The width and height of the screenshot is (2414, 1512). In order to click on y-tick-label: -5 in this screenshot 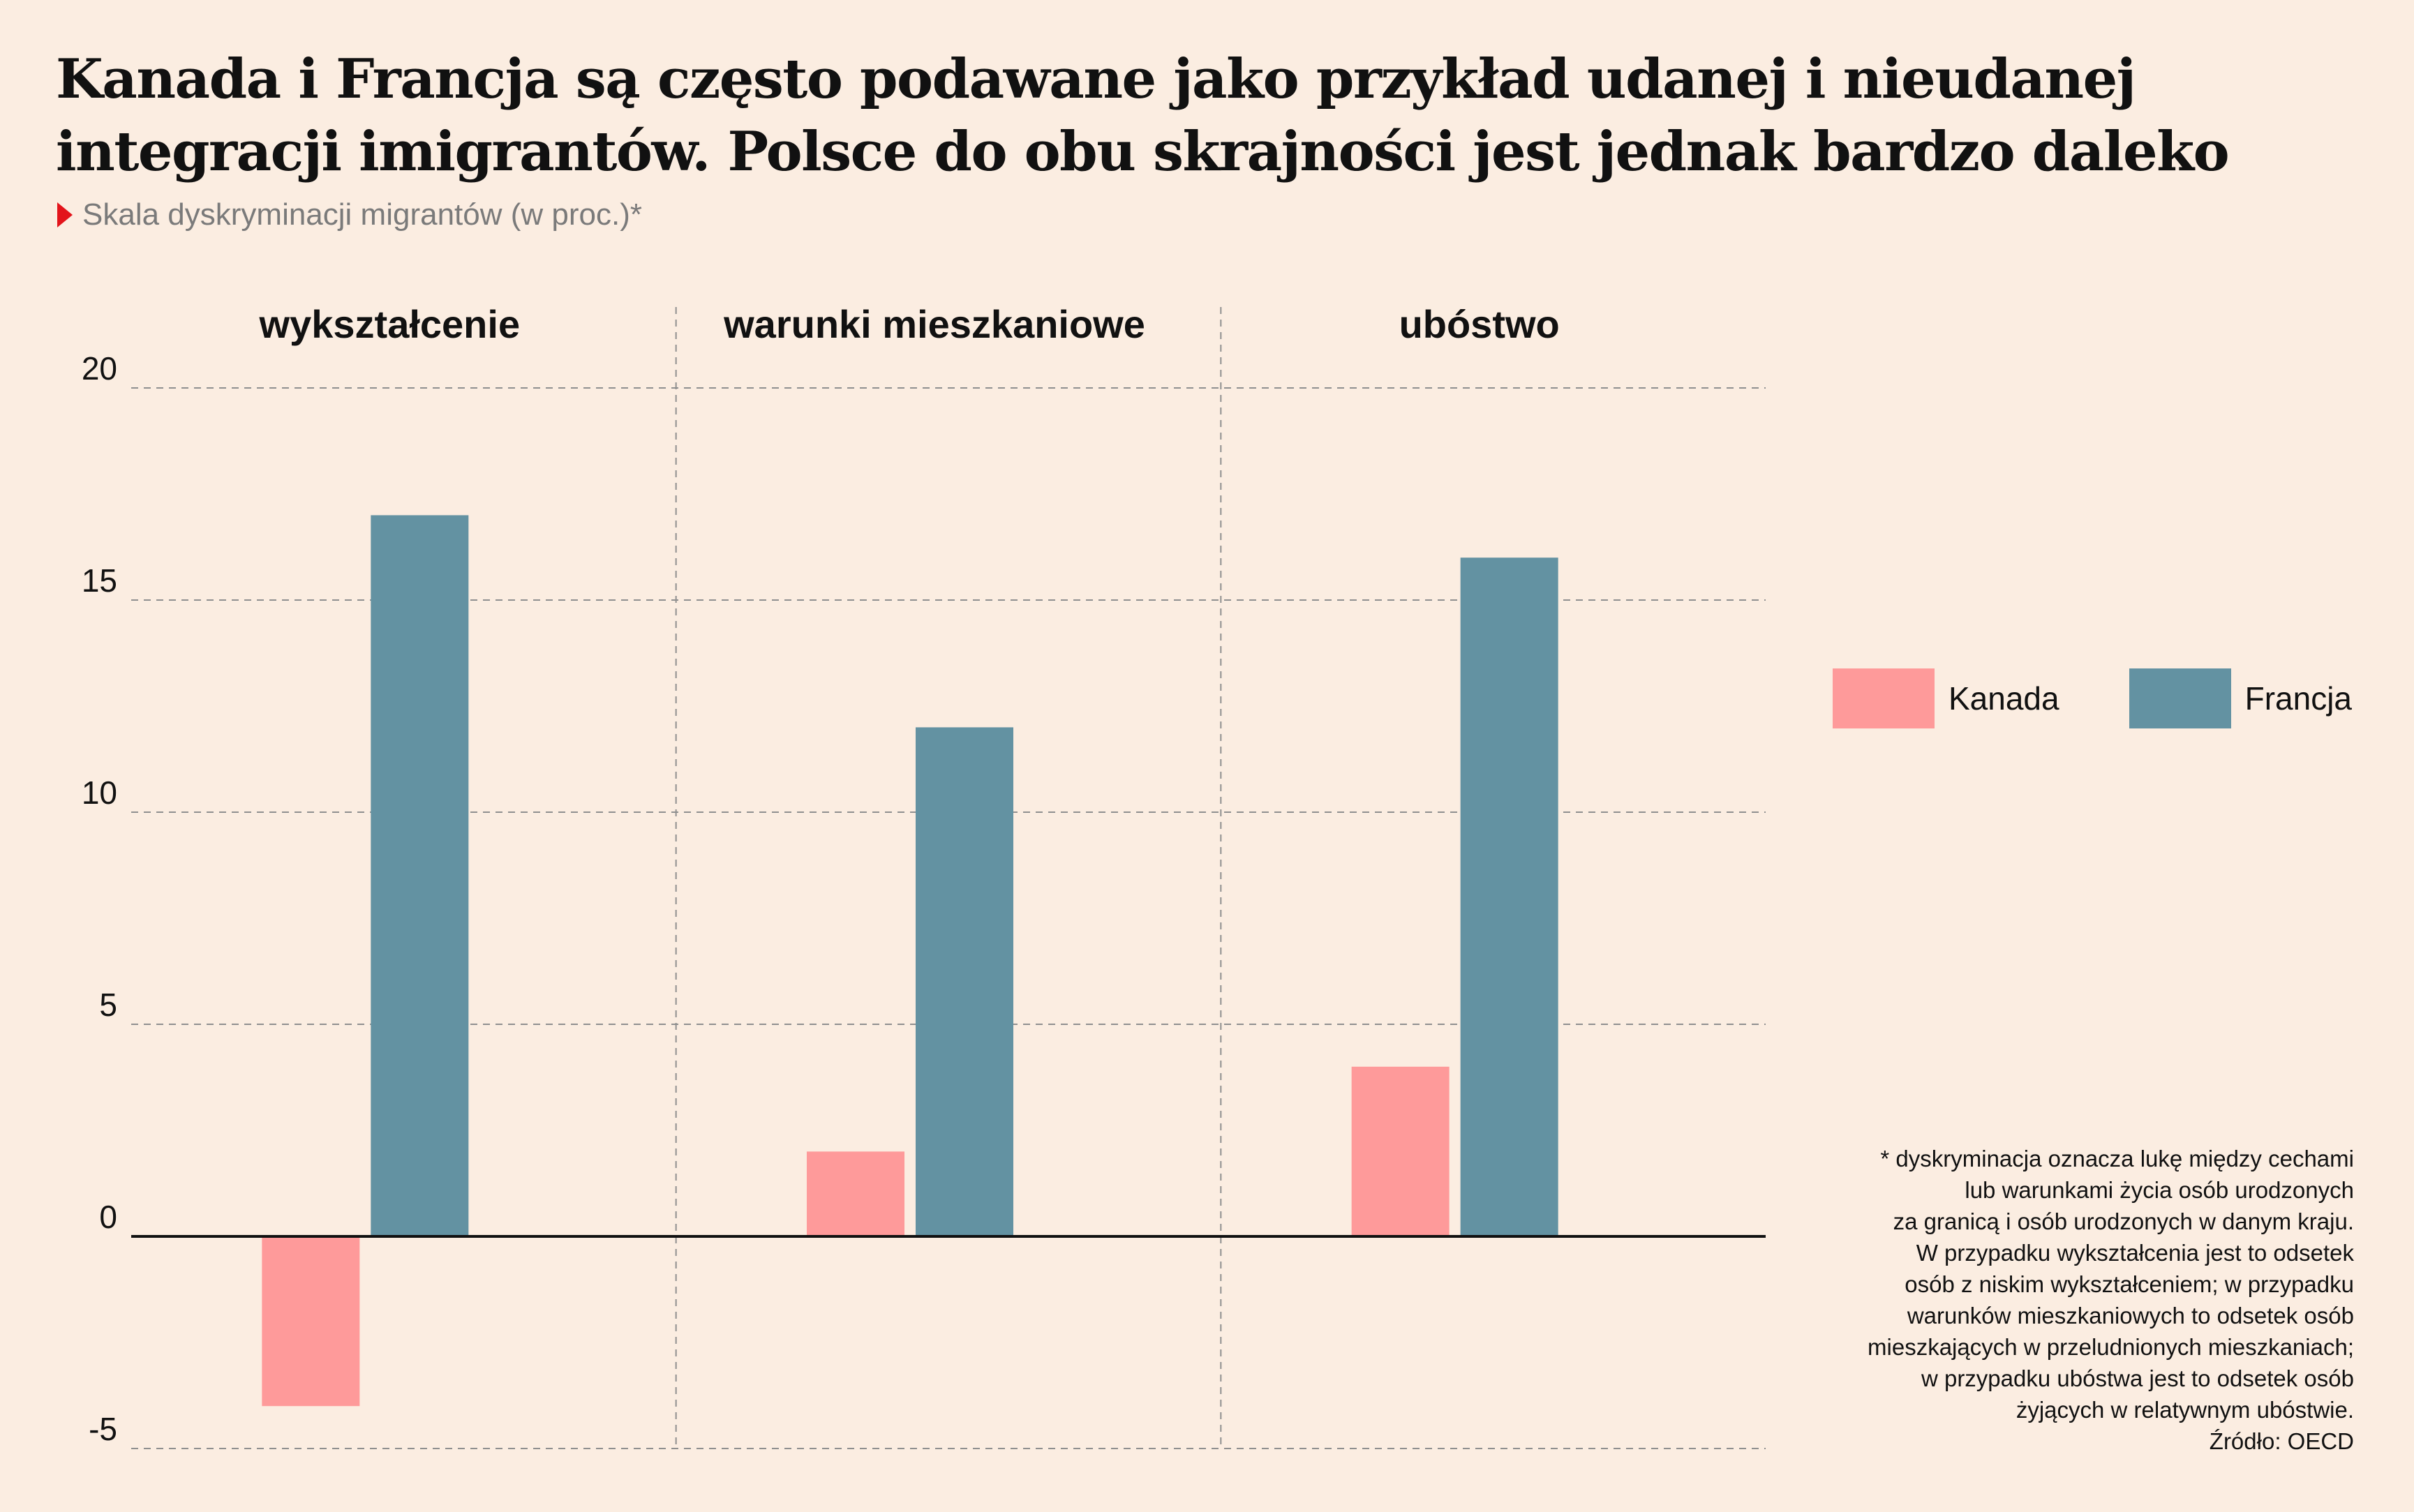, I will do `click(103, 1429)`.